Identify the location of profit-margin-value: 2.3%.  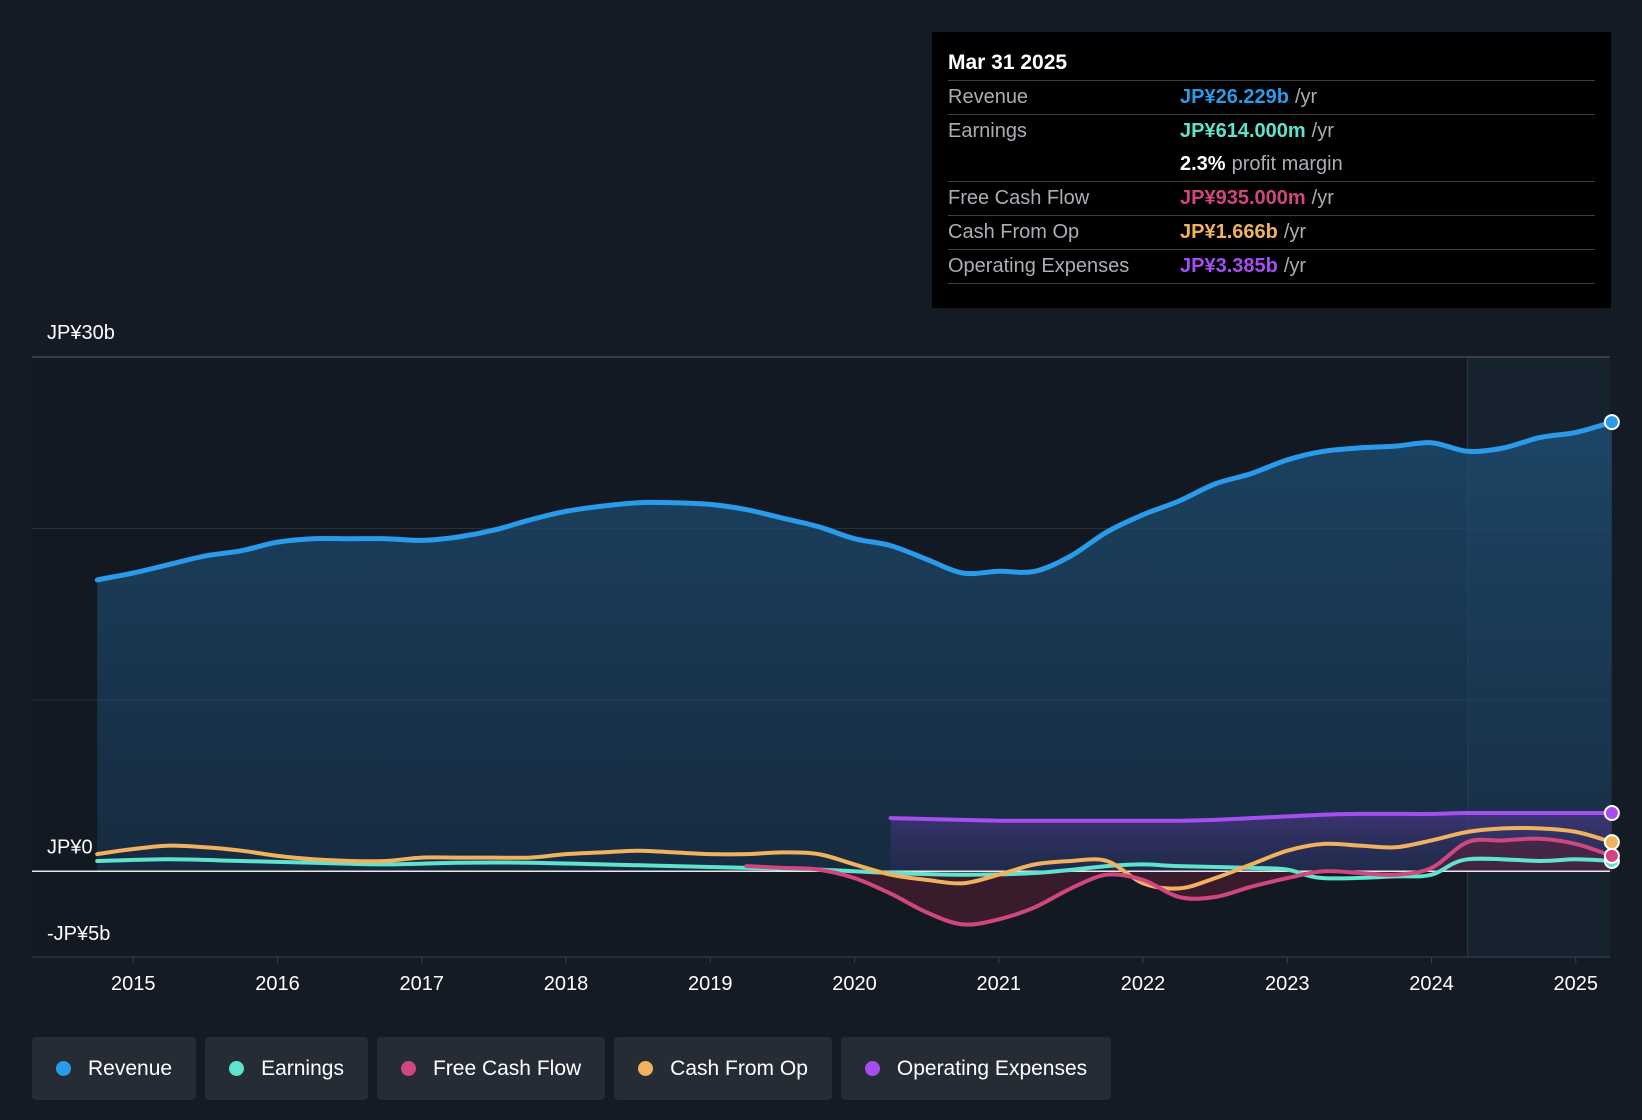
(1203, 164).